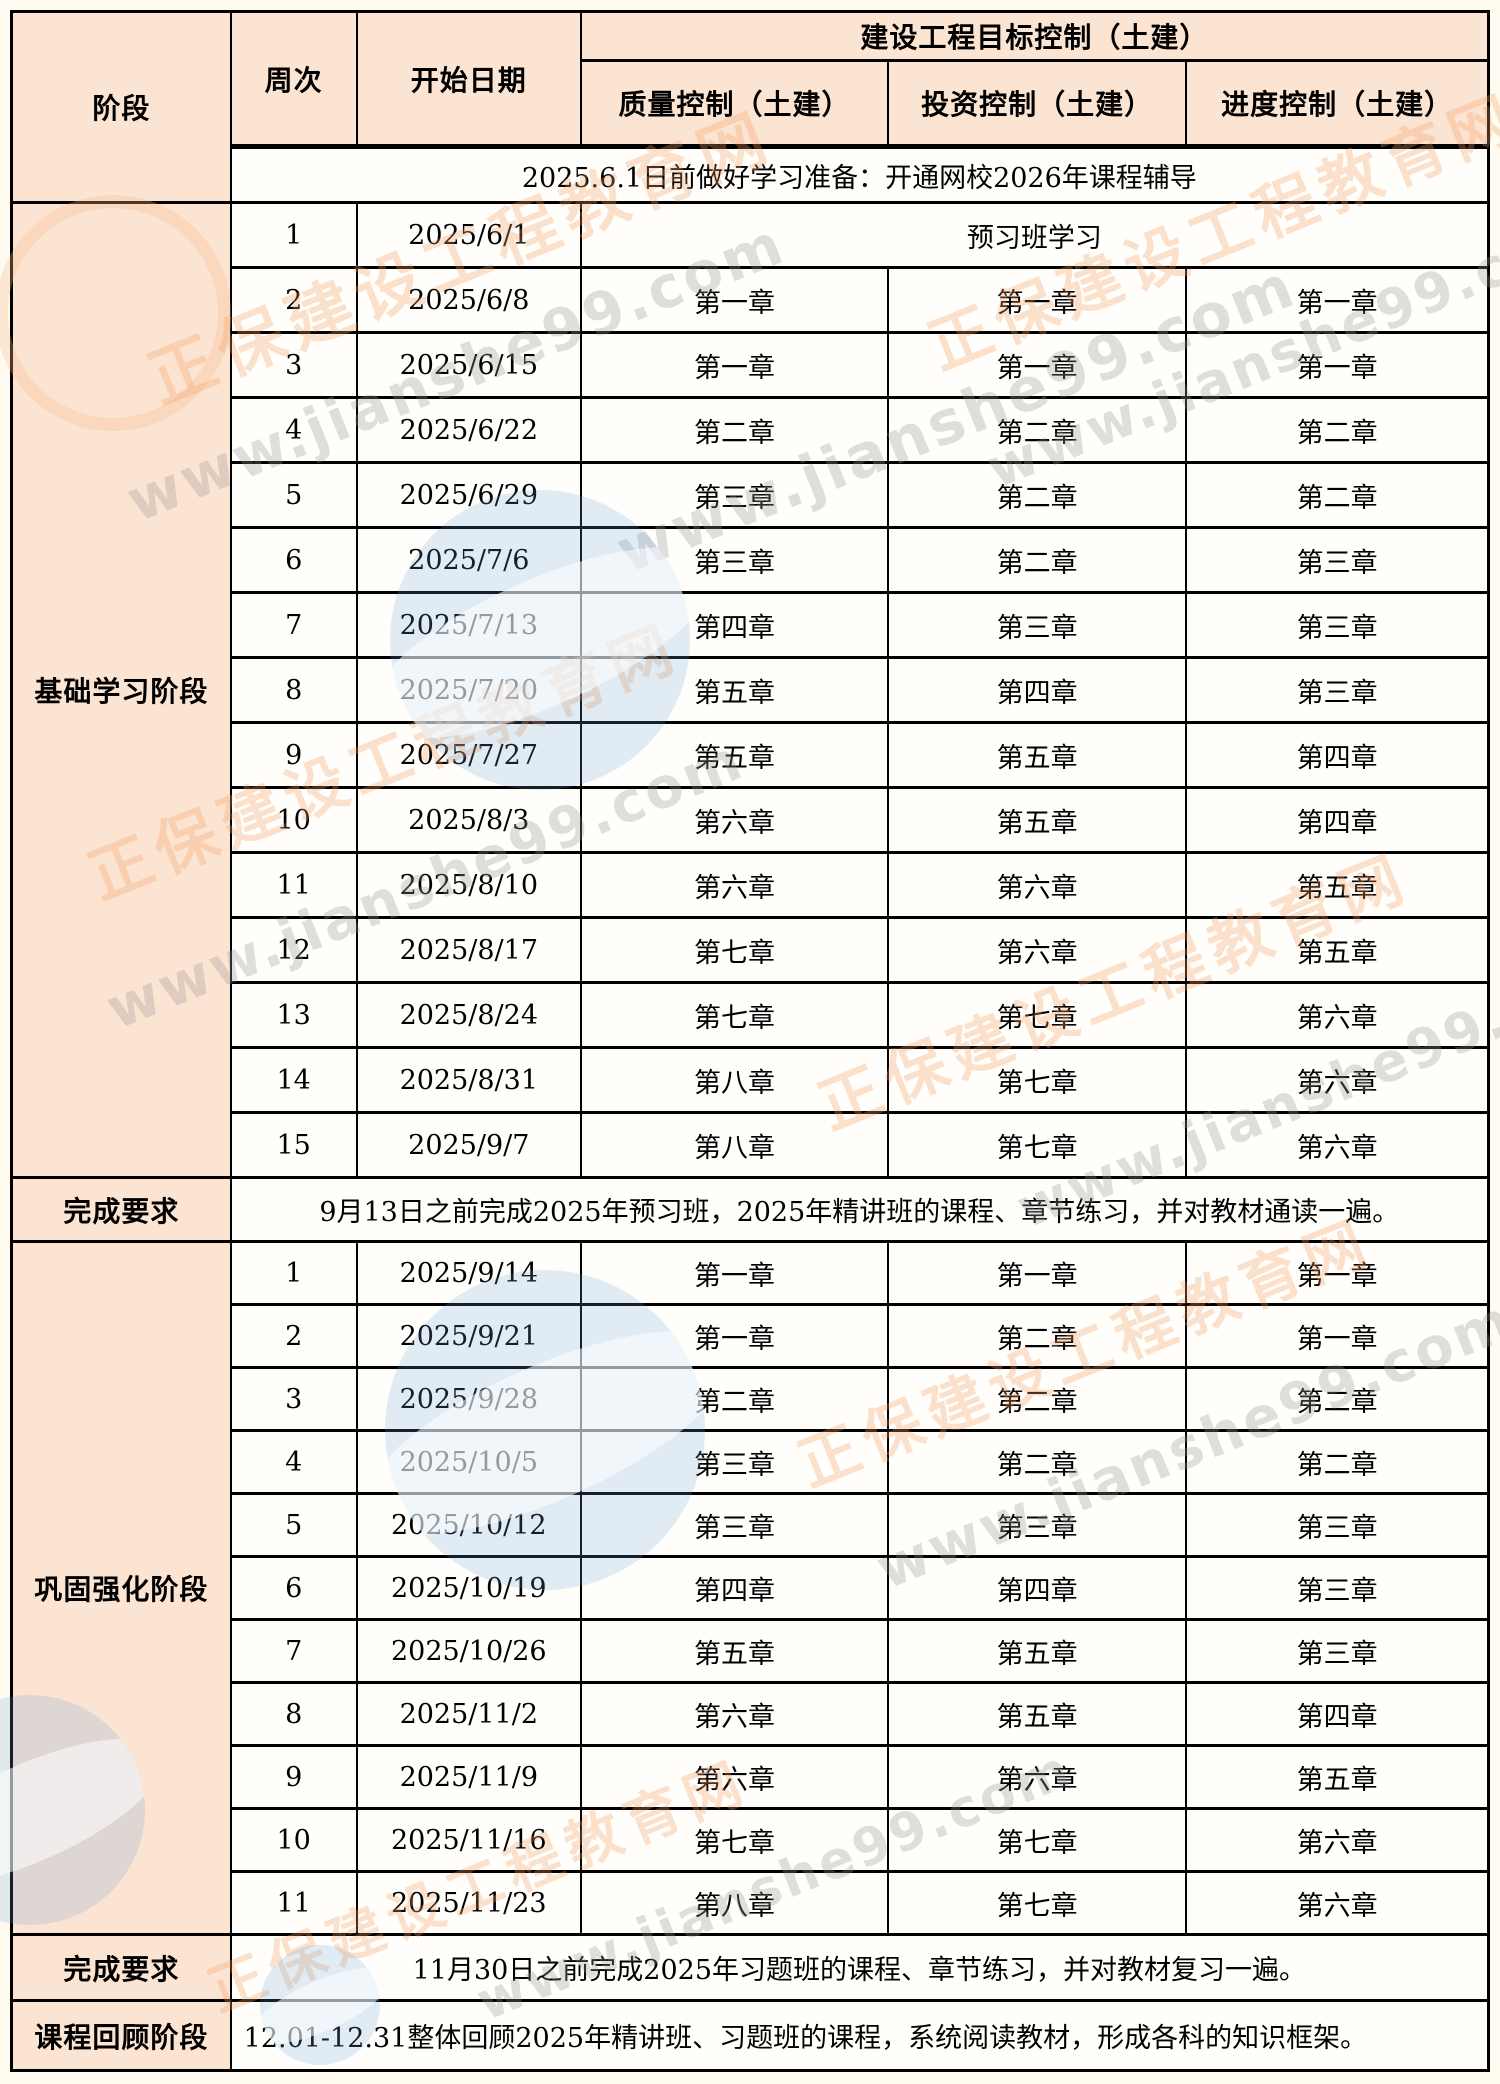 The width and height of the screenshot is (1500, 2084). What do you see at coordinates (751, 1525) in the screenshot?
I see `table-row: 5 2025/10/12 第三章 第三章 第三章` at bounding box center [751, 1525].